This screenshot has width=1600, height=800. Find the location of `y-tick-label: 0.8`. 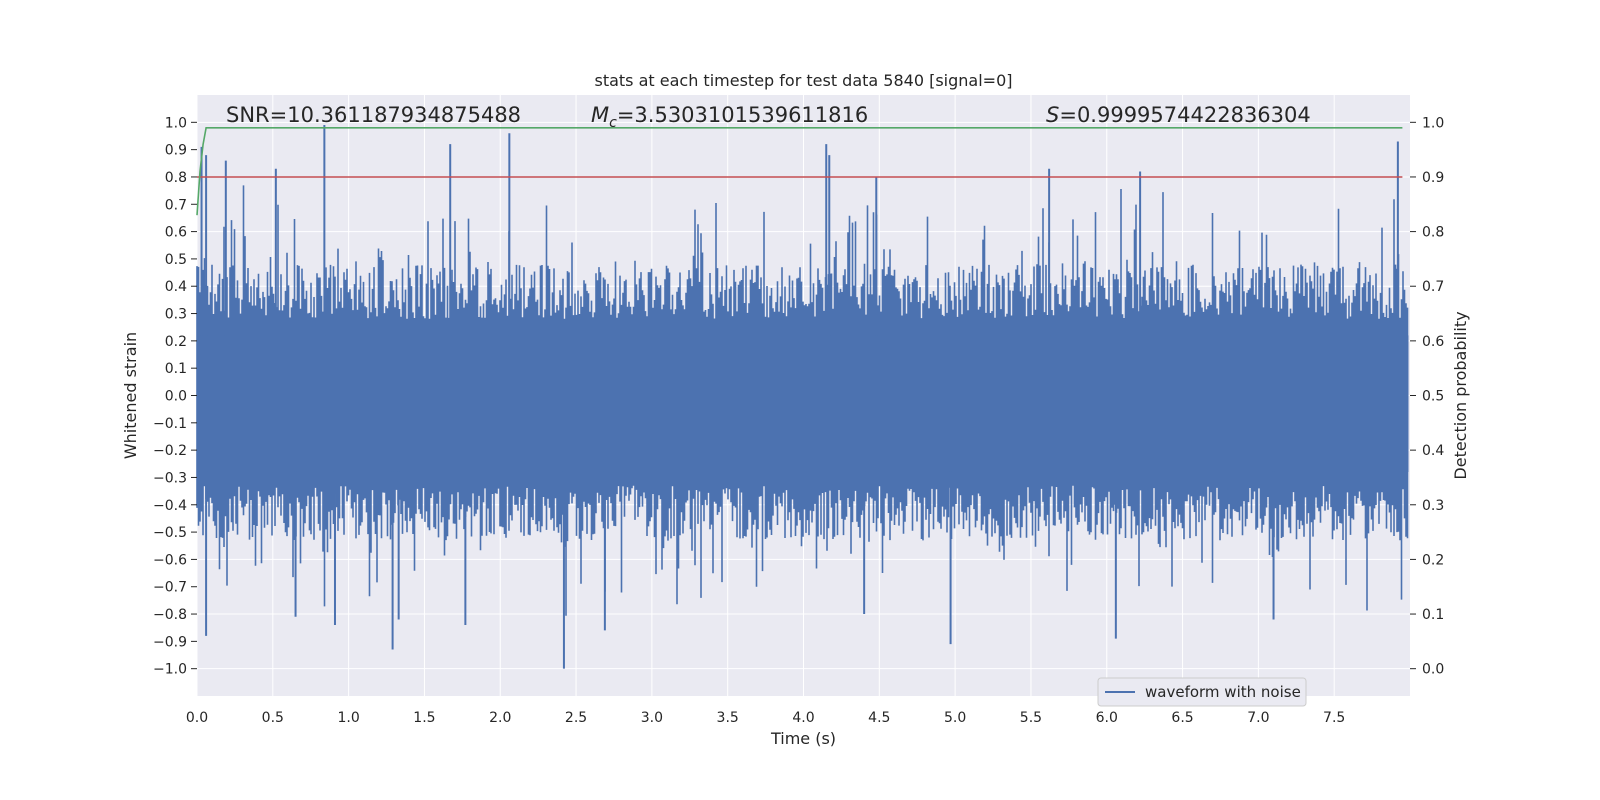

y-tick-label: 0.8 is located at coordinates (176, 178).